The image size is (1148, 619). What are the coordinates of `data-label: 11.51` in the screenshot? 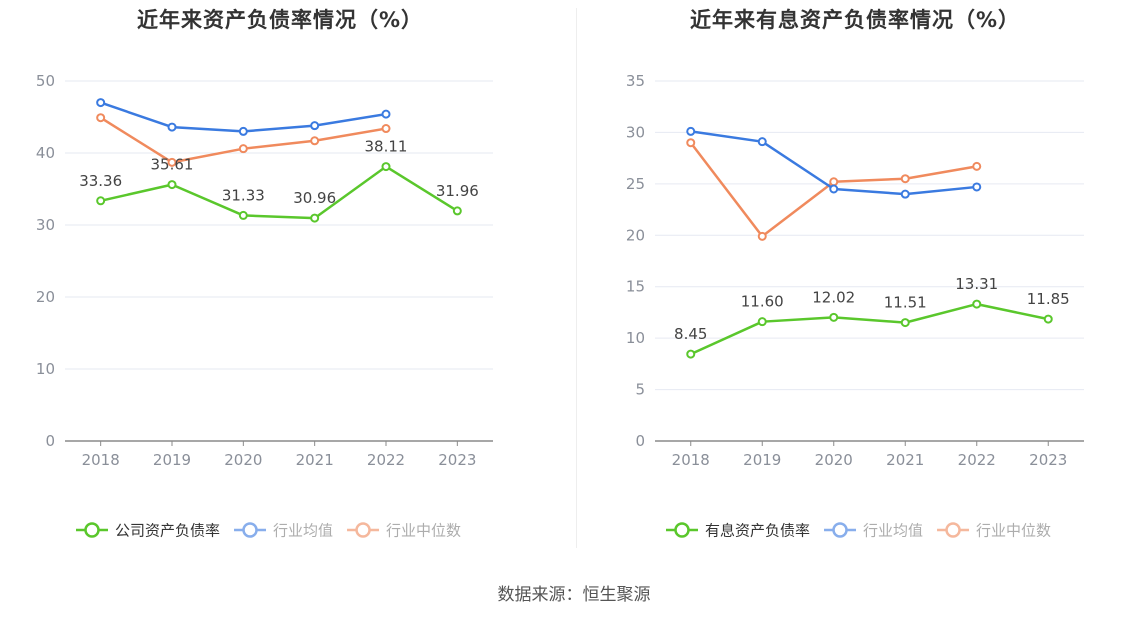 It's located at (905, 303).